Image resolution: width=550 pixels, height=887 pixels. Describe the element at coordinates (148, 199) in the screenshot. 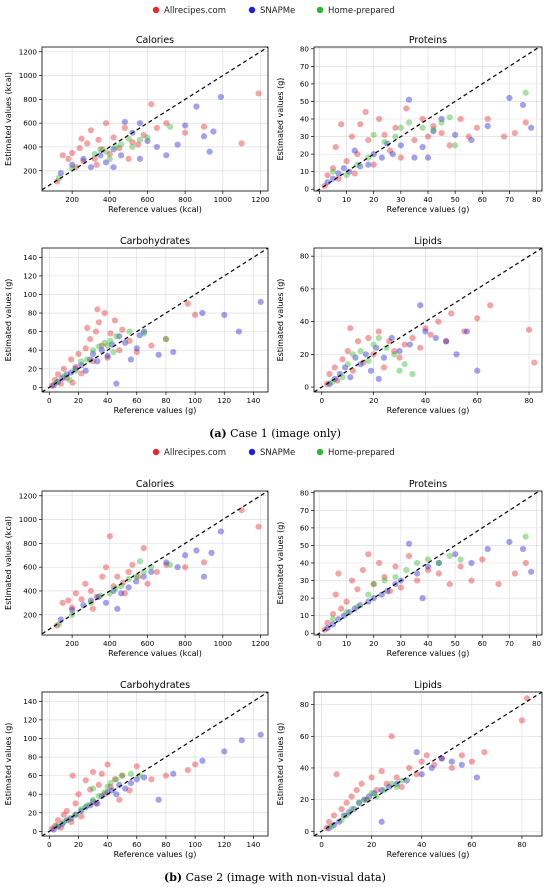

I see `x-tick-label: 600` at that location.